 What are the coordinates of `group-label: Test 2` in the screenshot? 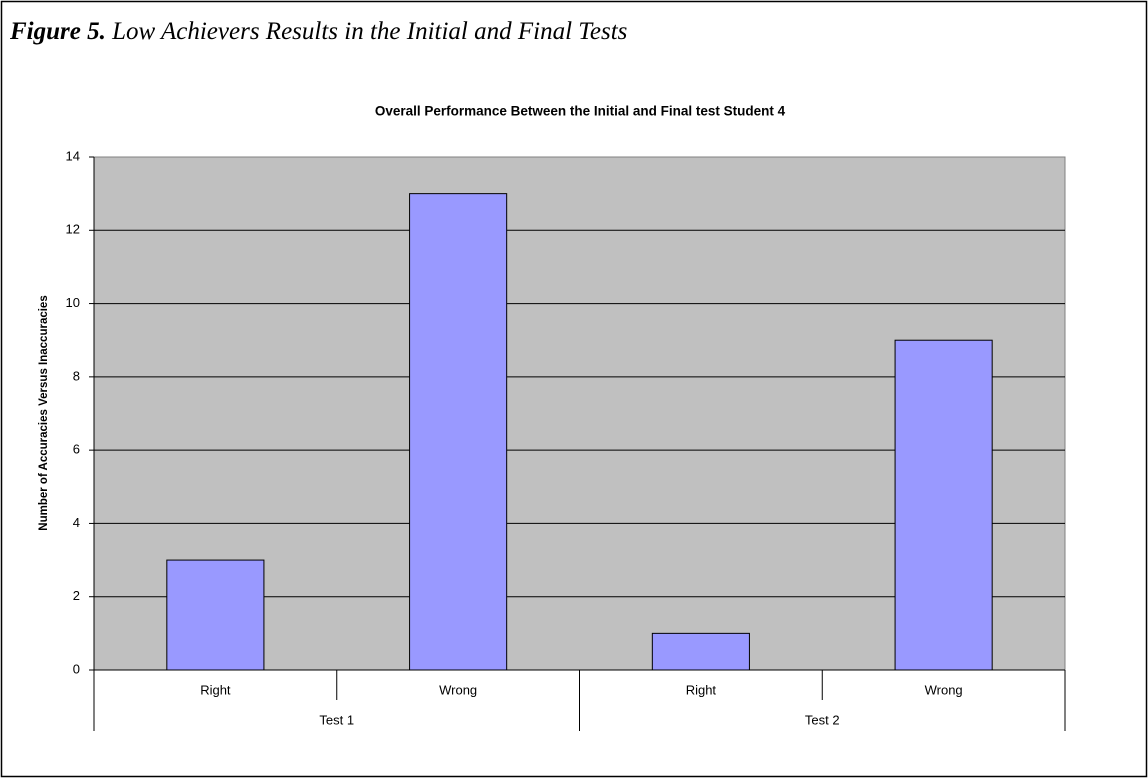 It's located at (822, 719).